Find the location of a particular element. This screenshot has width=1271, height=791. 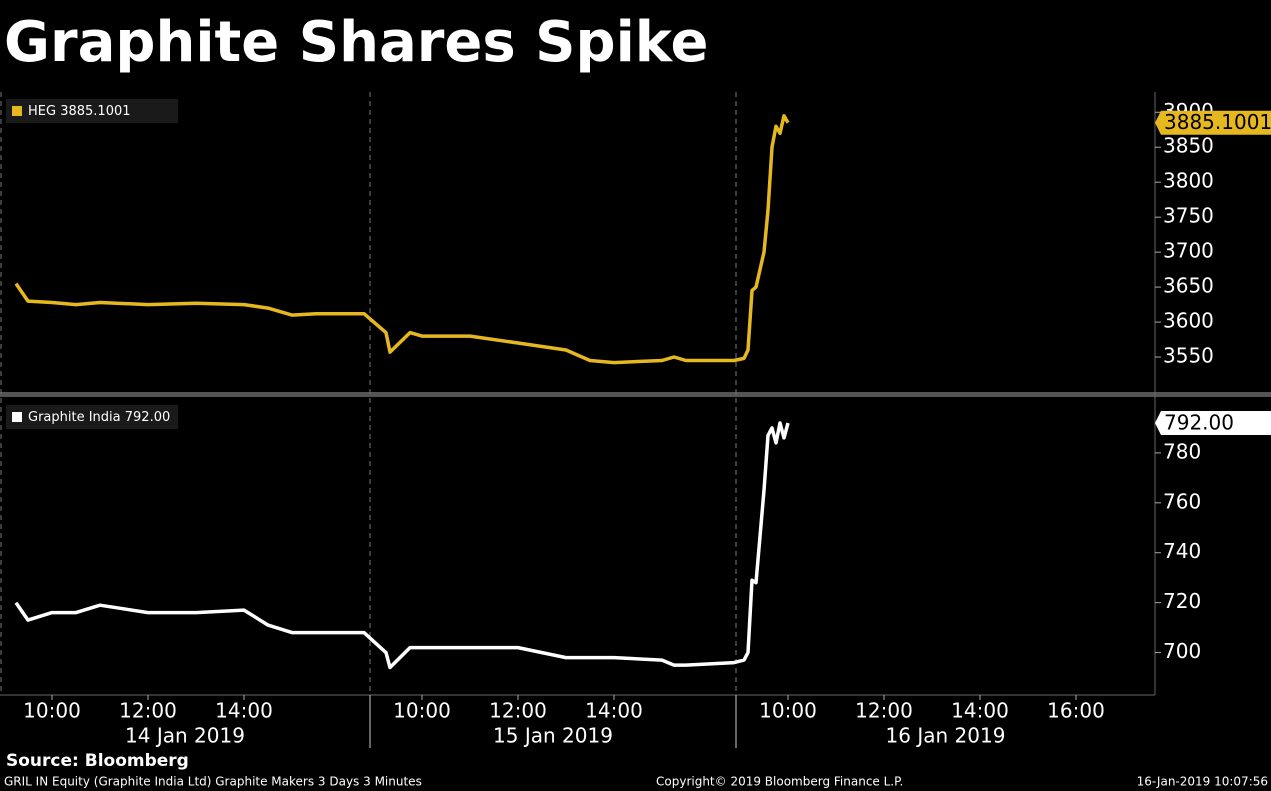

timestamp: 16-Jan-2019 10:07:56 is located at coordinates (1202, 782).